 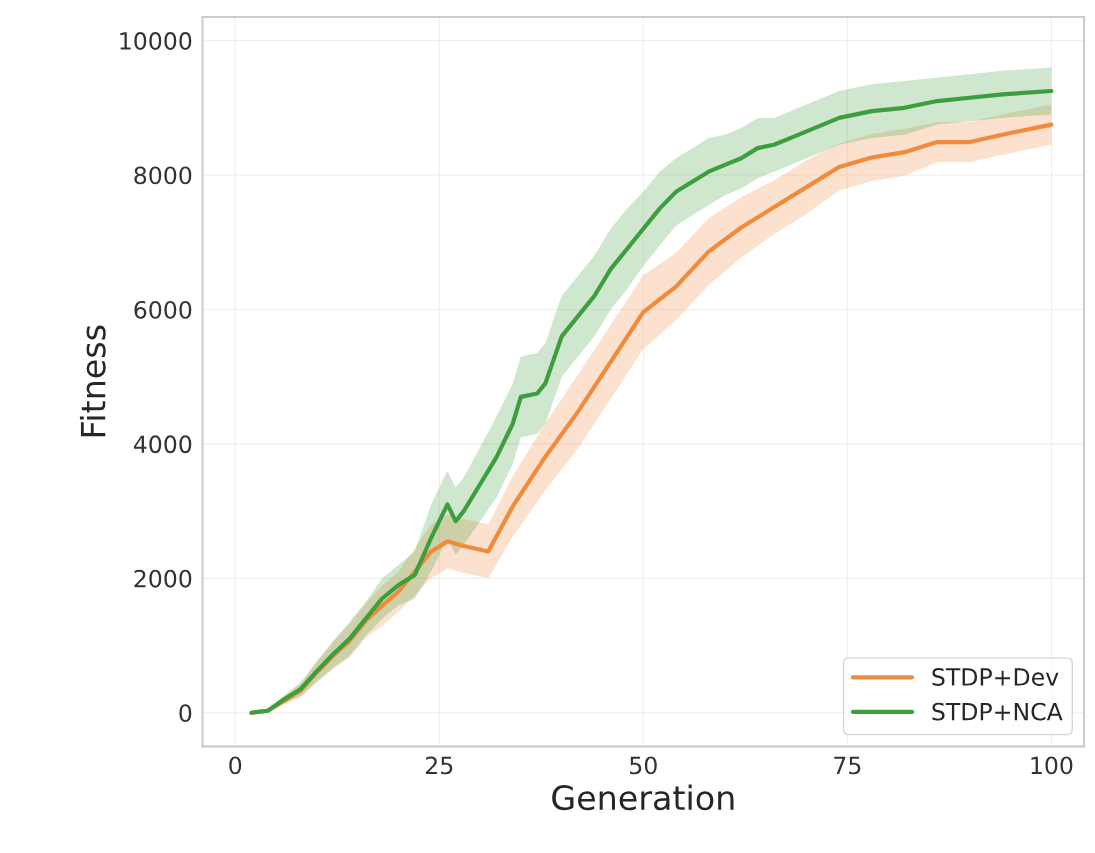 I want to click on x-tick-label: 75, so click(x=847, y=765).